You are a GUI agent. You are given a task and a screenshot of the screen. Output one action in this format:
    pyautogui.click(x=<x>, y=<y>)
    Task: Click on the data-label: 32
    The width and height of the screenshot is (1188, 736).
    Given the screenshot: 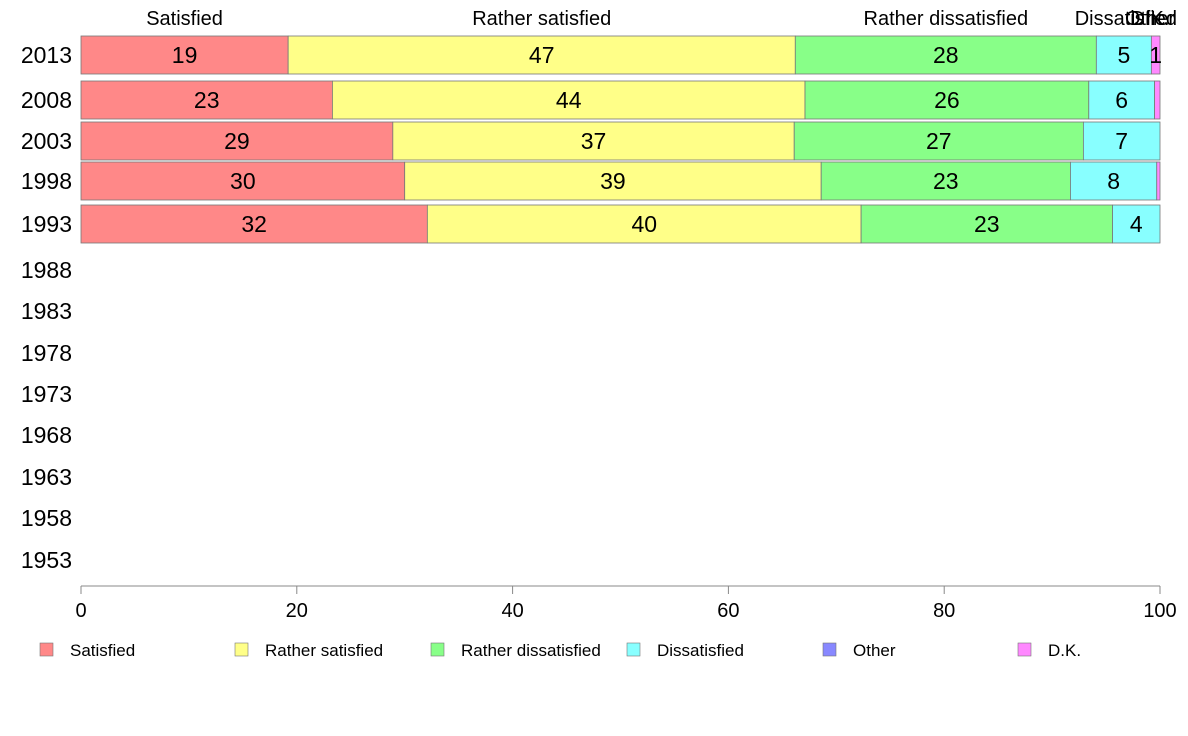 What is the action you would take?
    pyautogui.click(x=254, y=224)
    